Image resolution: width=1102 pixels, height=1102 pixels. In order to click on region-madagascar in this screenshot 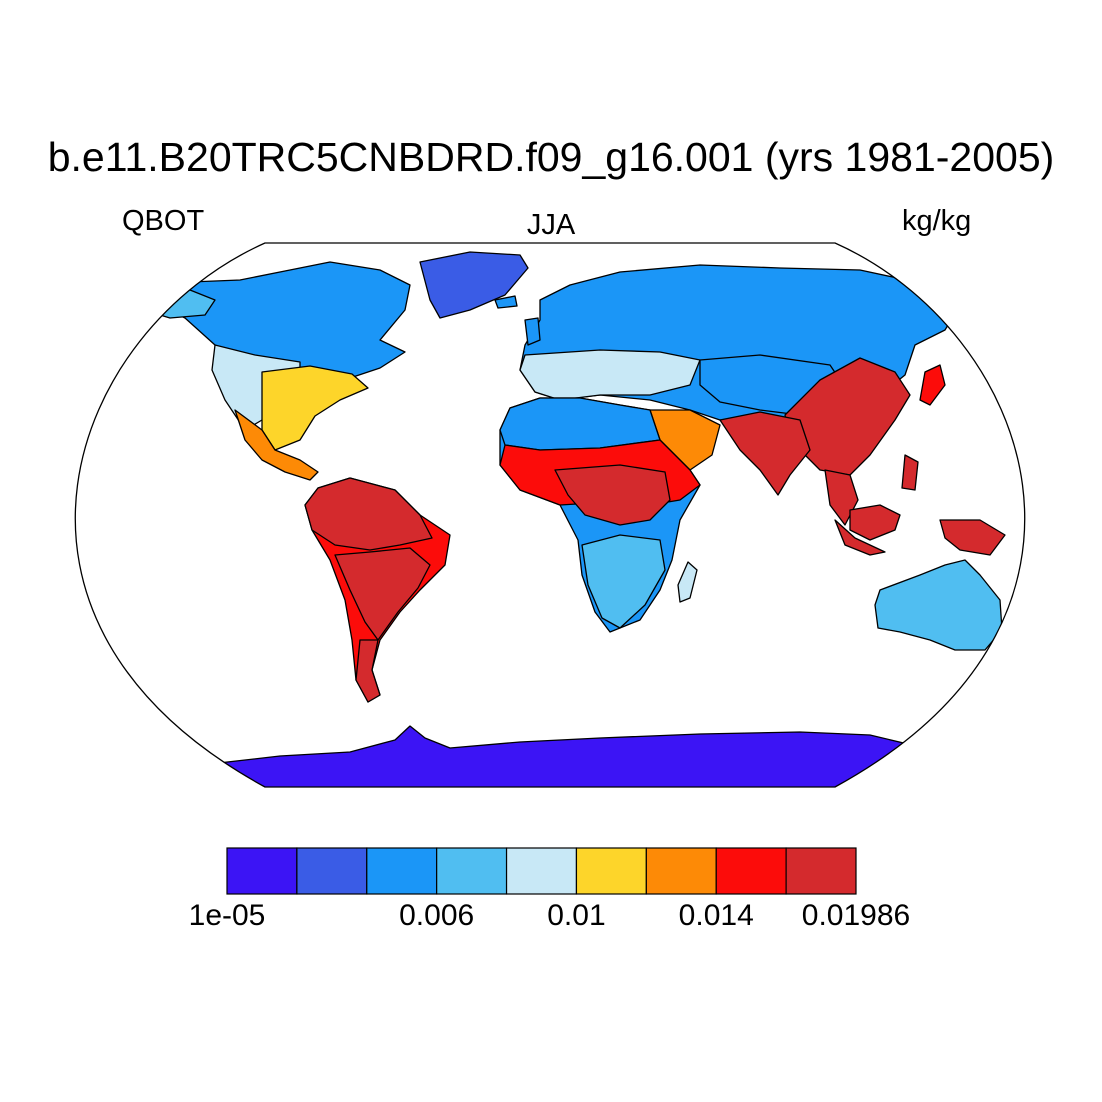, I will do `click(687, 582)`.